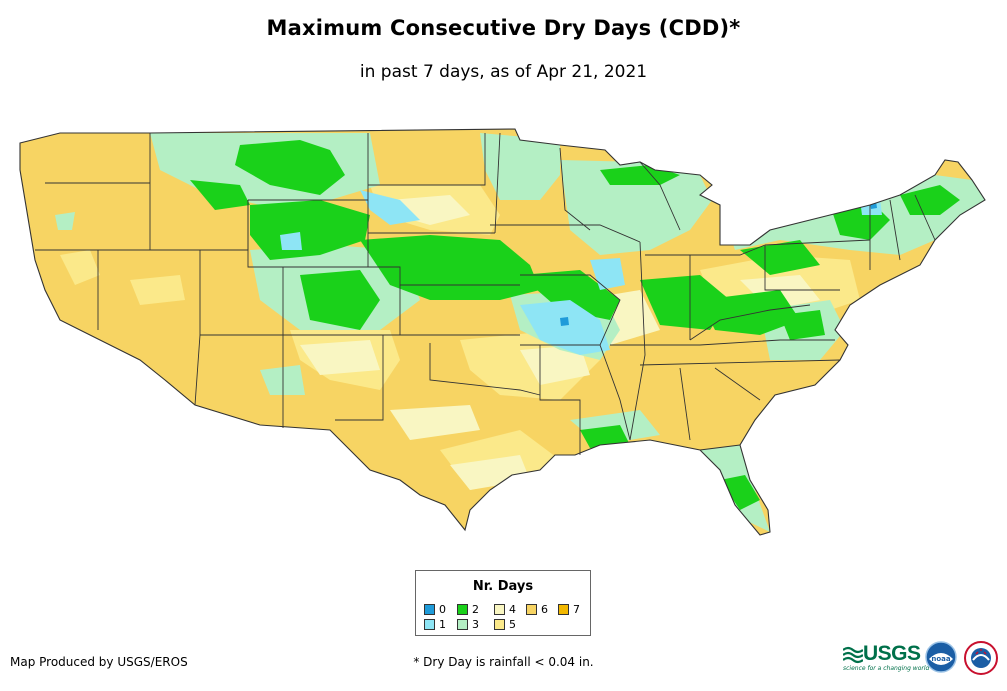 Image resolution: width=1007 pixels, height=691 pixels. Describe the element at coordinates (475, 624) in the screenshot. I see `legend-label-3: 3` at that location.